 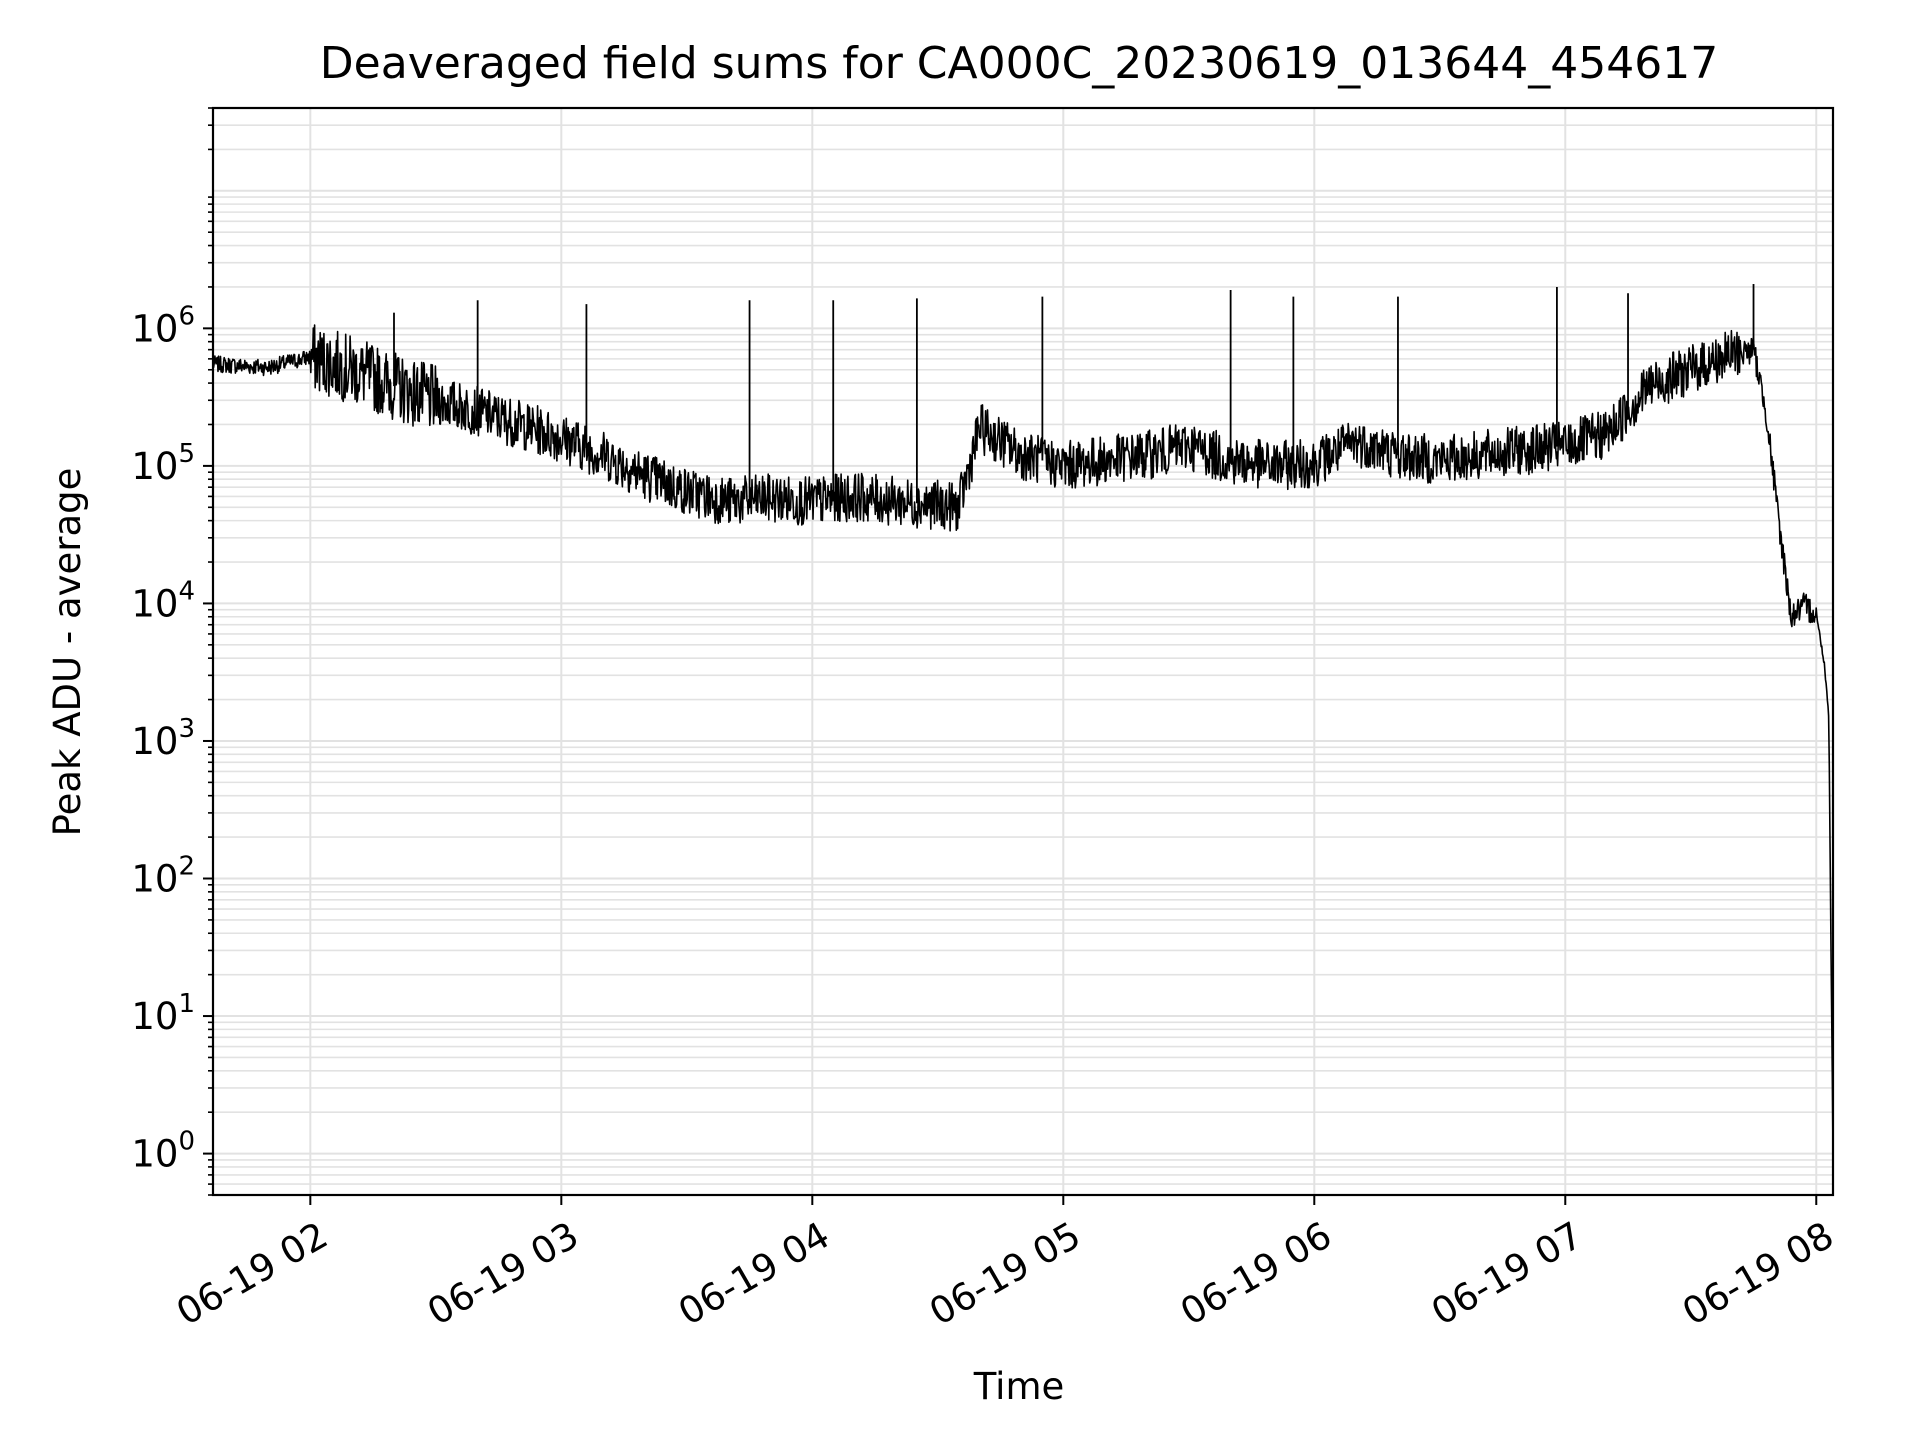 What do you see at coordinates (163, 1151) in the screenshot?
I see `y-tick-label: 10⁰` at bounding box center [163, 1151].